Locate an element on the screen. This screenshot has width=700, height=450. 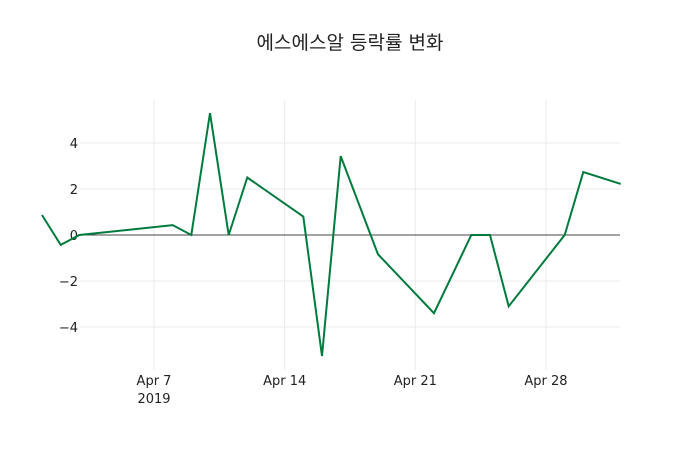
x-tick-label: Apr 14 is located at coordinates (284, 381).